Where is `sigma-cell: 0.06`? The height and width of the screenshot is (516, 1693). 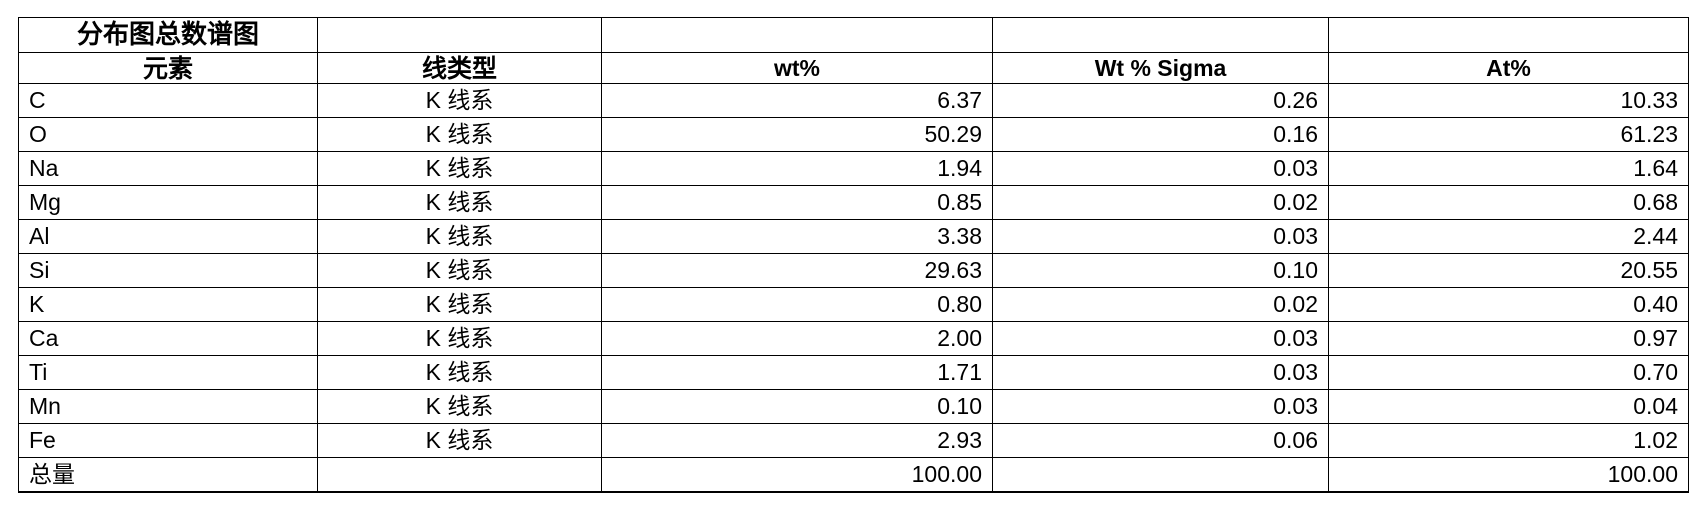 sigma-cell: 0.06 is located at coordinates (1160, 440).